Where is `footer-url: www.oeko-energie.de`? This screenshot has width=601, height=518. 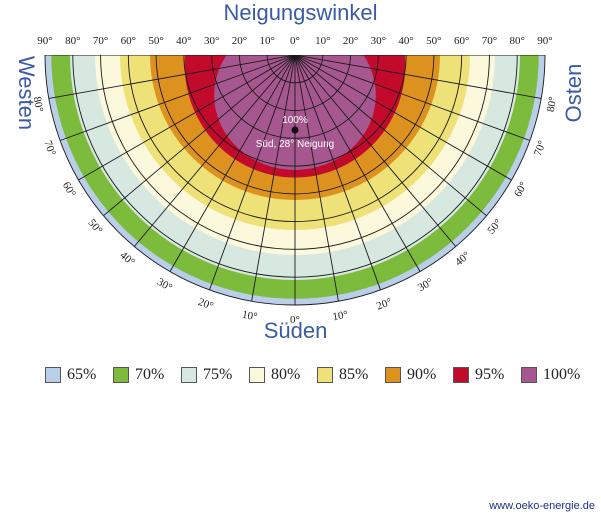
footer-url: www.oeko-energie.de is located at coordinates (542, 506).